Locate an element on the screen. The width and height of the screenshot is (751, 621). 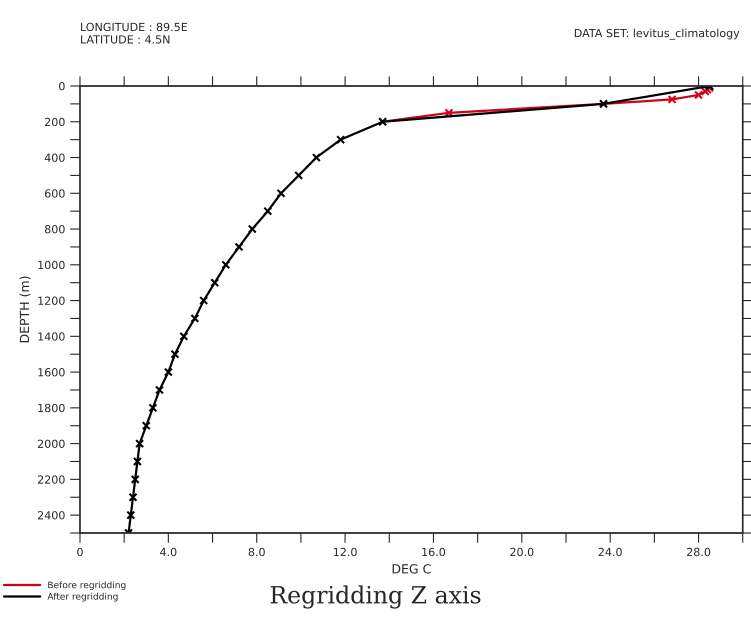
x-tick-label: 24.0 is located at coordinates (610, 552).